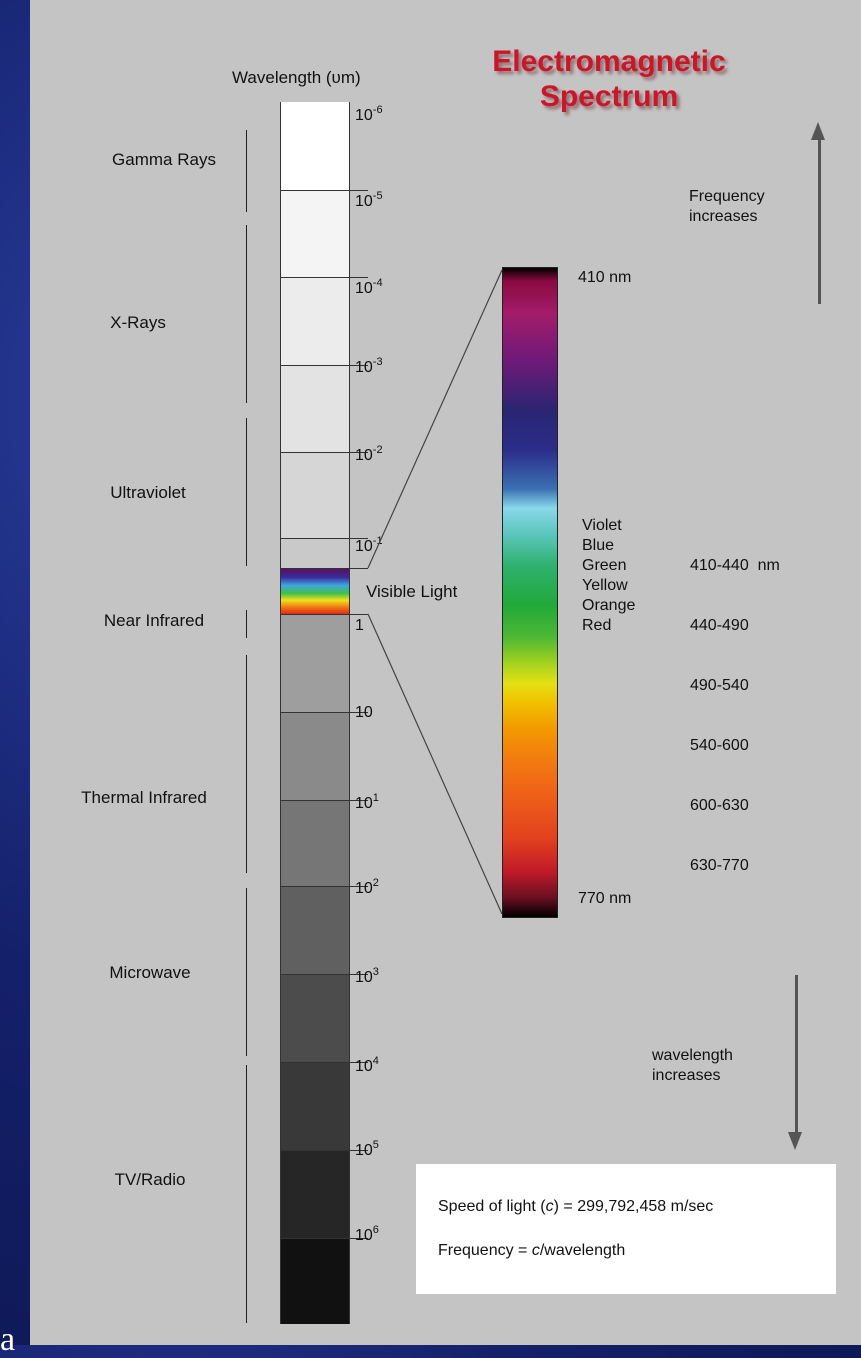 This screenshot has width=861, height=1358. I want to click on page-title: Electromagnetic Spectrum, so click(609, 79).